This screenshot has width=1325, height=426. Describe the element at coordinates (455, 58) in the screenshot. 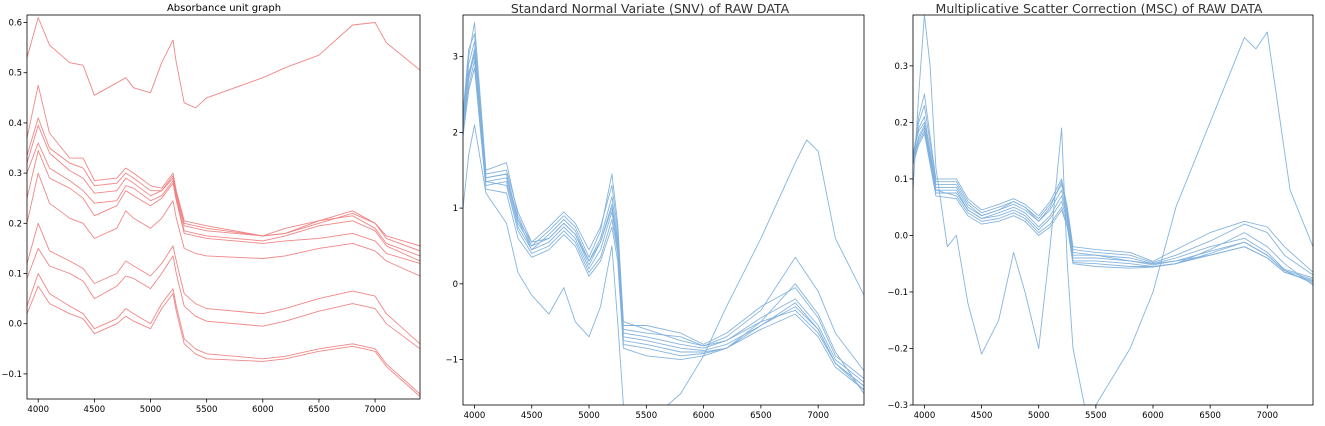

I see `y-tick-label: 3` at that location.